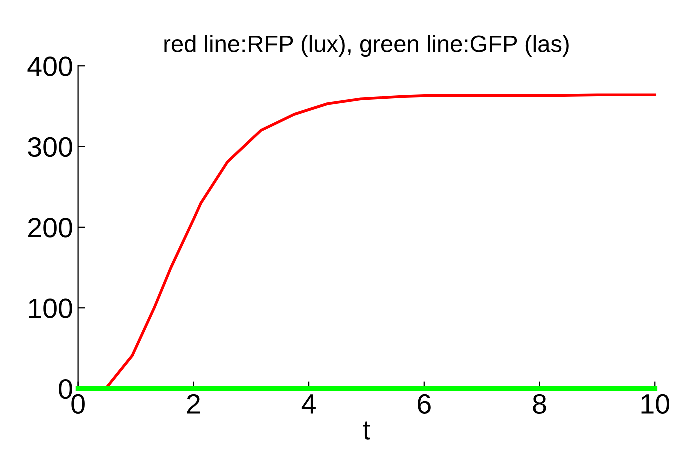 Image resolution: width=681 pixels, height=459 pixels. Describe the element at coordinates (309, 404) in the screenshot. I see `x-tick-label: 4` at that location.